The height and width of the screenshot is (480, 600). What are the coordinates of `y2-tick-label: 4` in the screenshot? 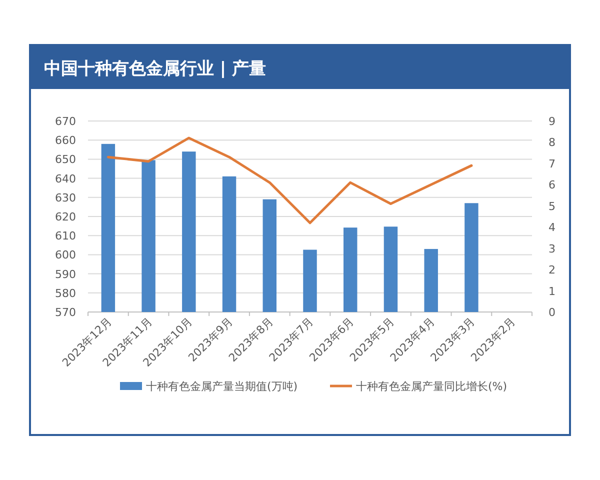 It's located at (552, 227).